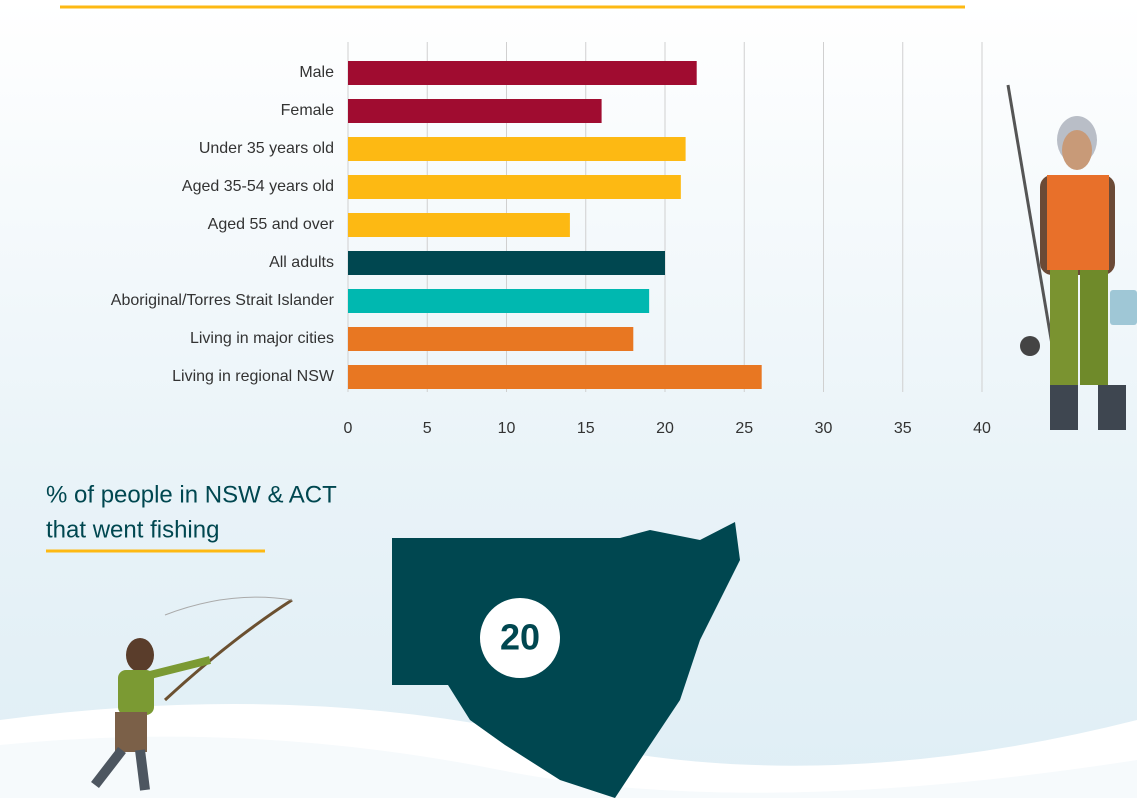 The height and width of the screenshot is (803, 1137). What do you see at coordinates (568, 767) in the screenshot?
I see `wave` at bounding box center [568, 767].